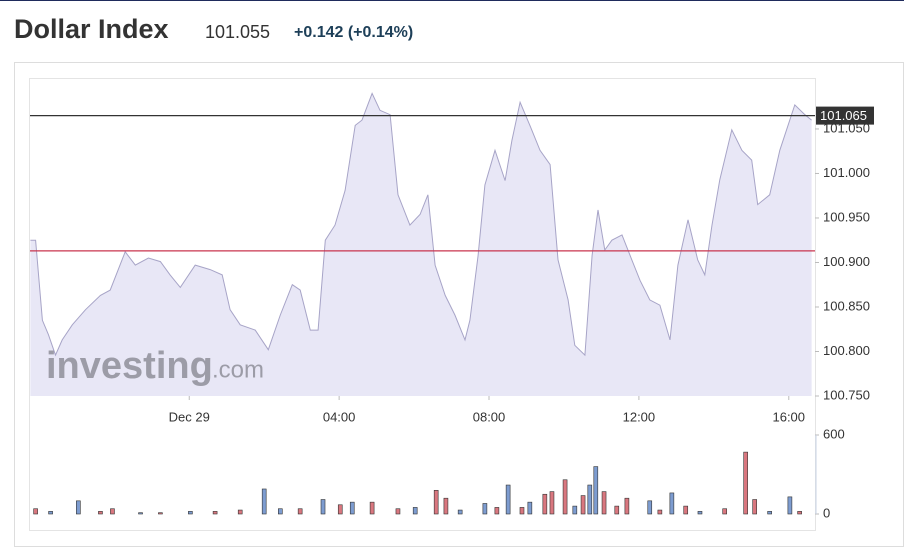 Image resolution: width=904 pixels, height=553 pixels. I want to click on x-tick-label: 04:00, so click(339, 416).